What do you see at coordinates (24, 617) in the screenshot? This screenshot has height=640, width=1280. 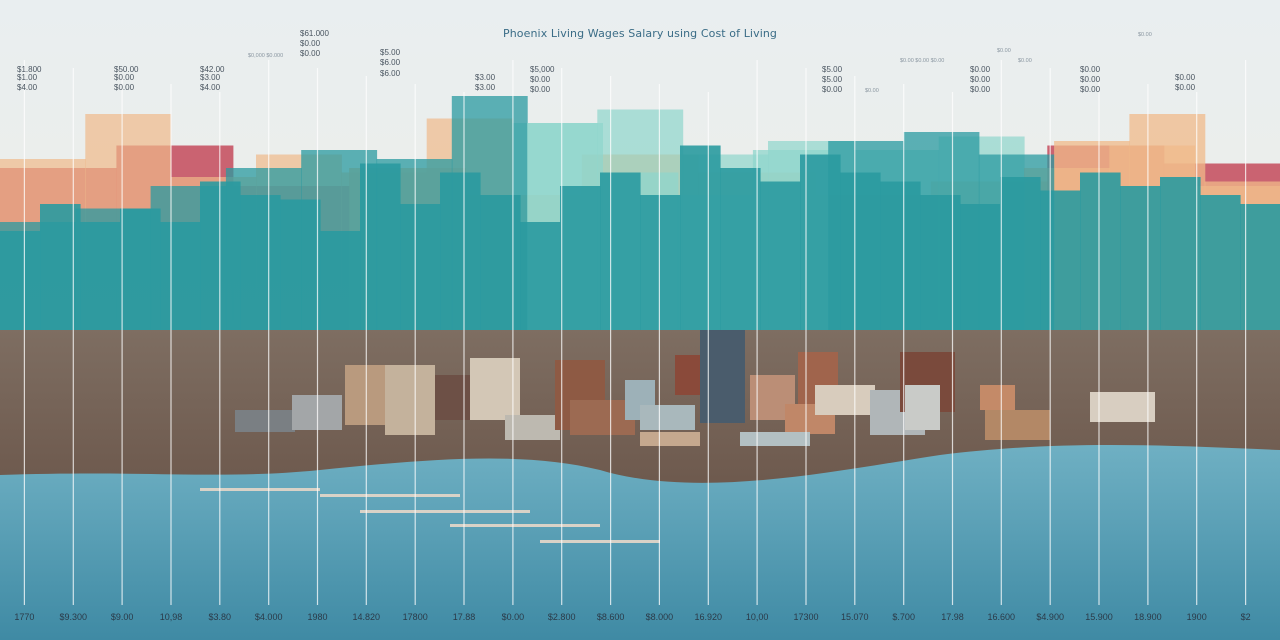 I see `x-tick-label: 1770` at bounding box center [24, 617].